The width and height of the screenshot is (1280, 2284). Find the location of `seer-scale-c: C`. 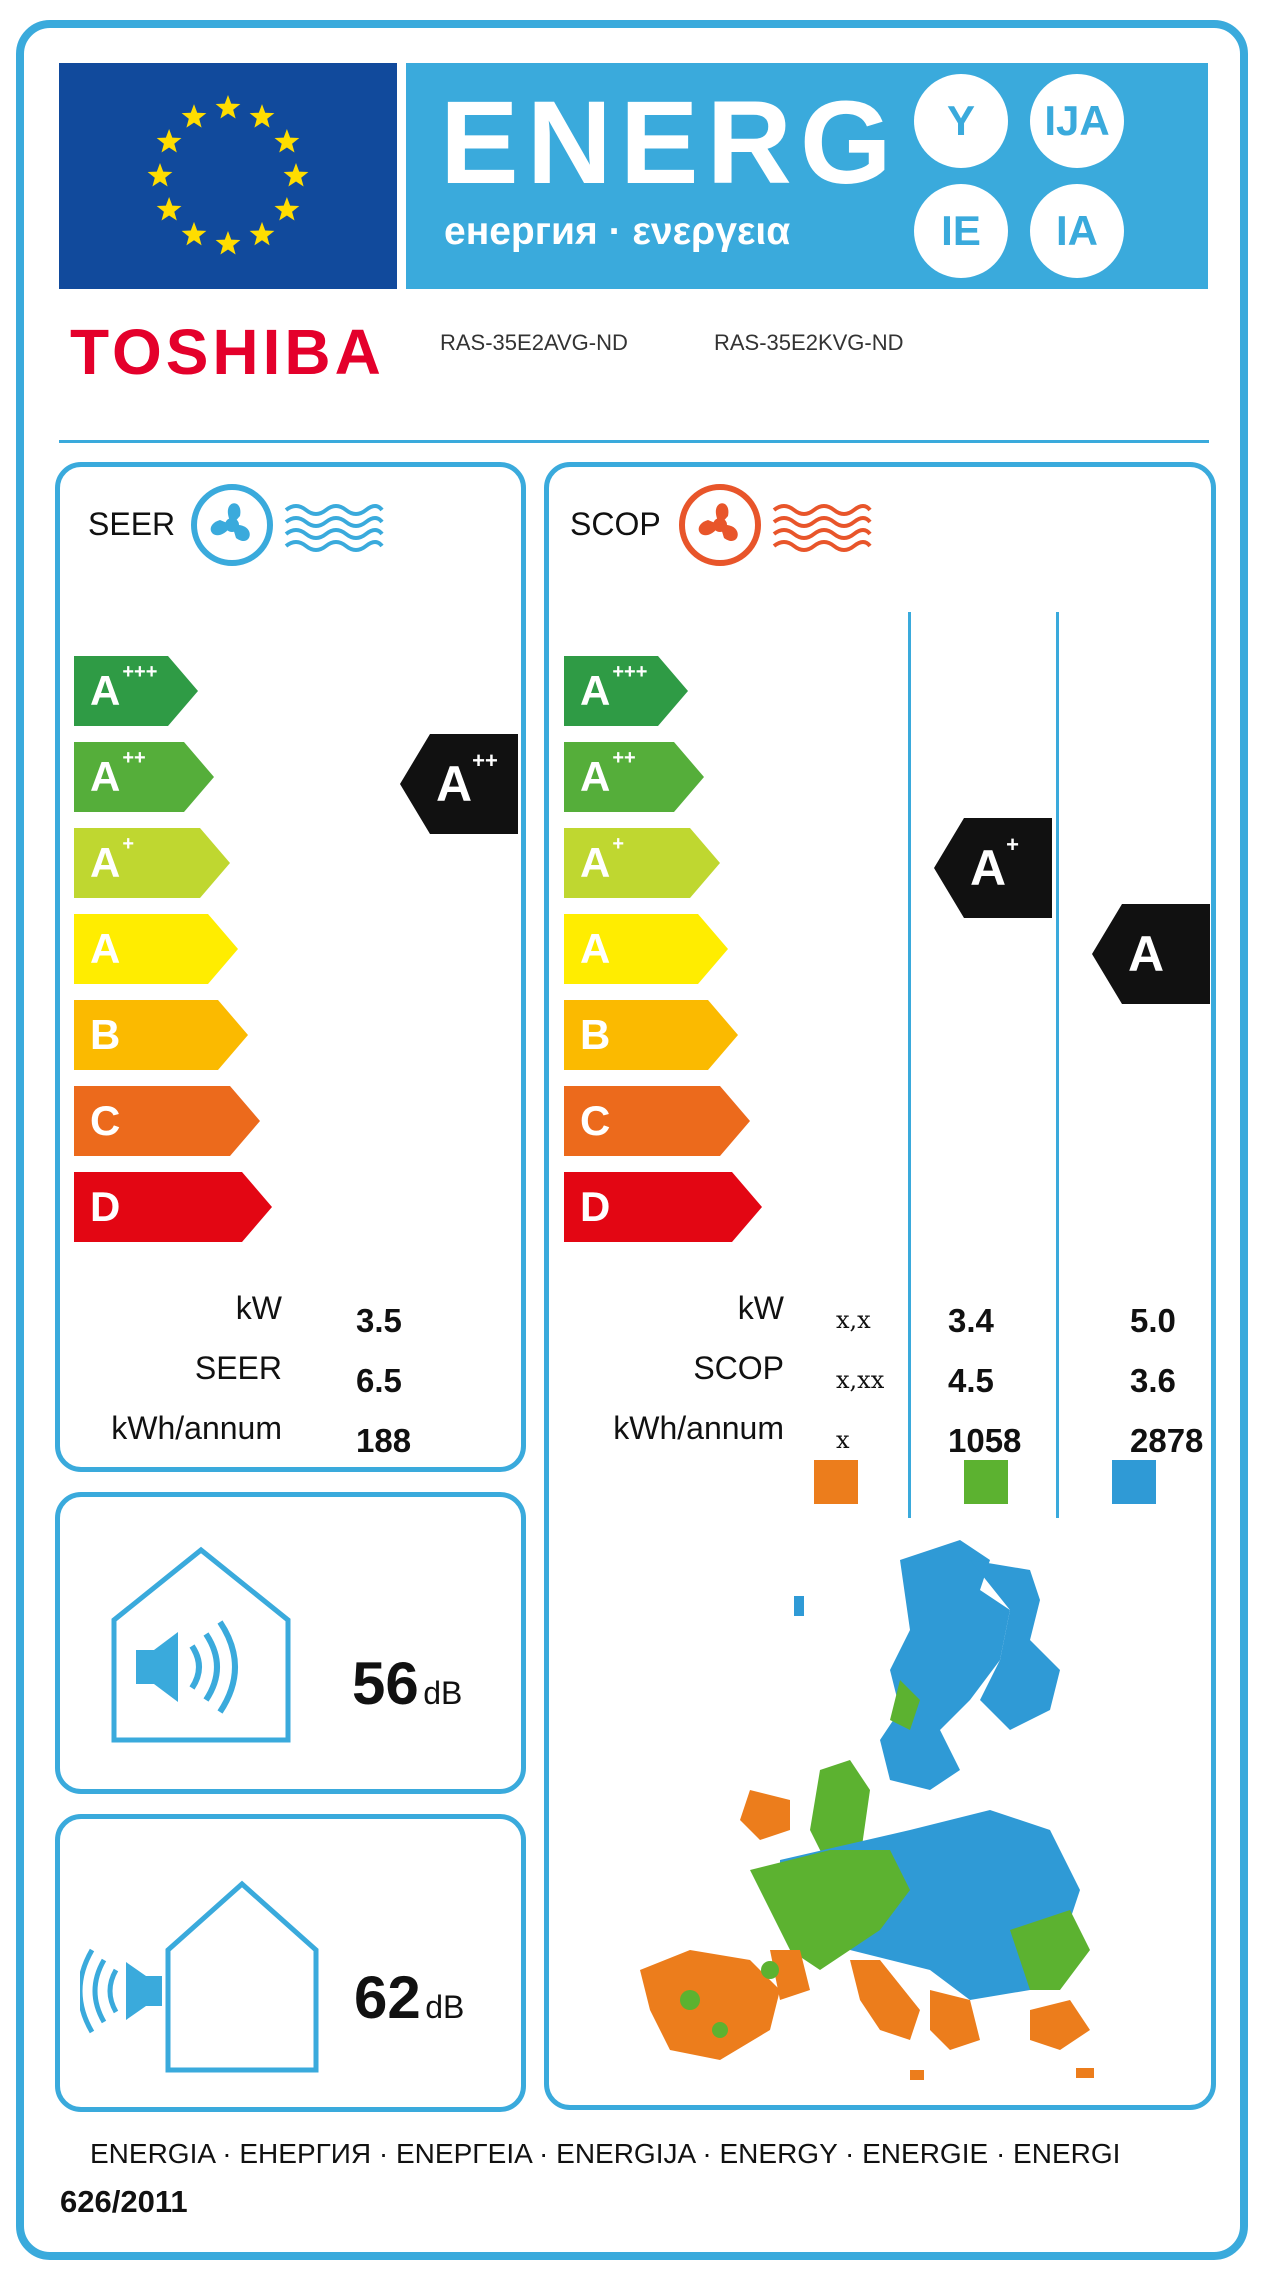

seer-scale-c: C is located at coordinates (167, 1121).